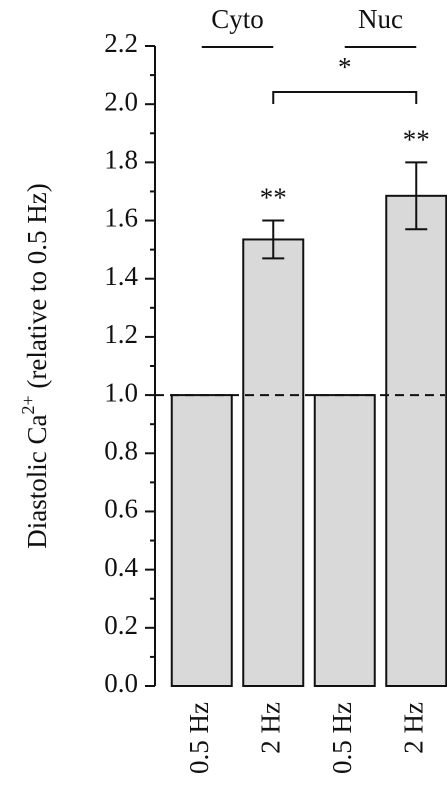  I want to click on y-tick-label: 0.2, so click(121, 625).